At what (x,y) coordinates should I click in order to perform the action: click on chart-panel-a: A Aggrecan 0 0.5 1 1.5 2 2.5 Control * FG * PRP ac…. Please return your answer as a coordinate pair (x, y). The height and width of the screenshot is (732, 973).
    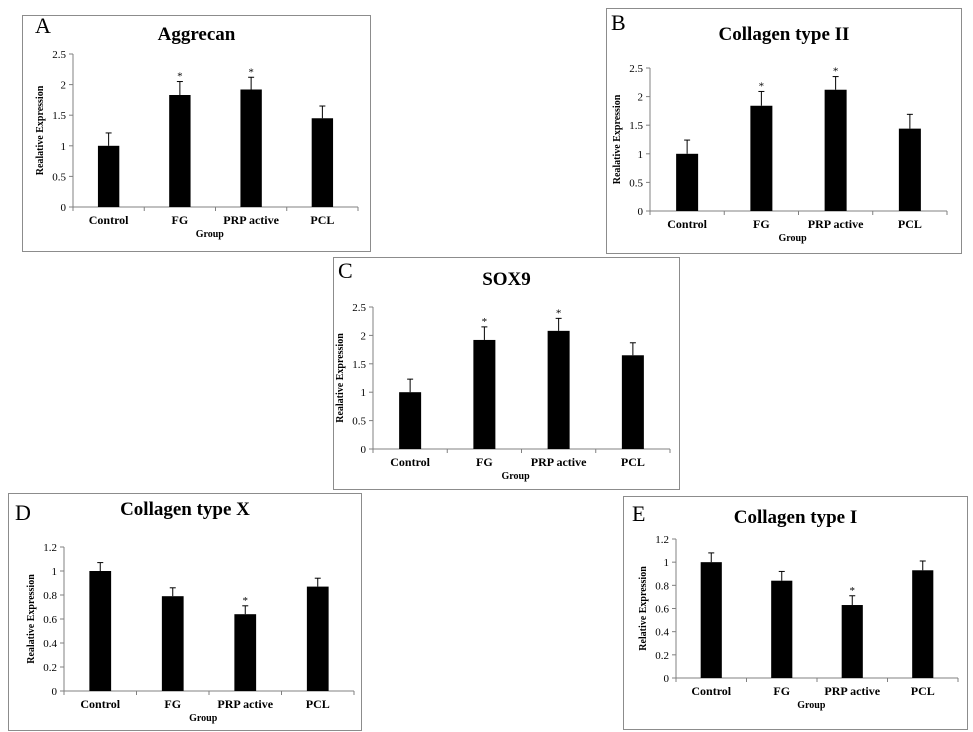
    Looking at the image, I should click on (196, 133).